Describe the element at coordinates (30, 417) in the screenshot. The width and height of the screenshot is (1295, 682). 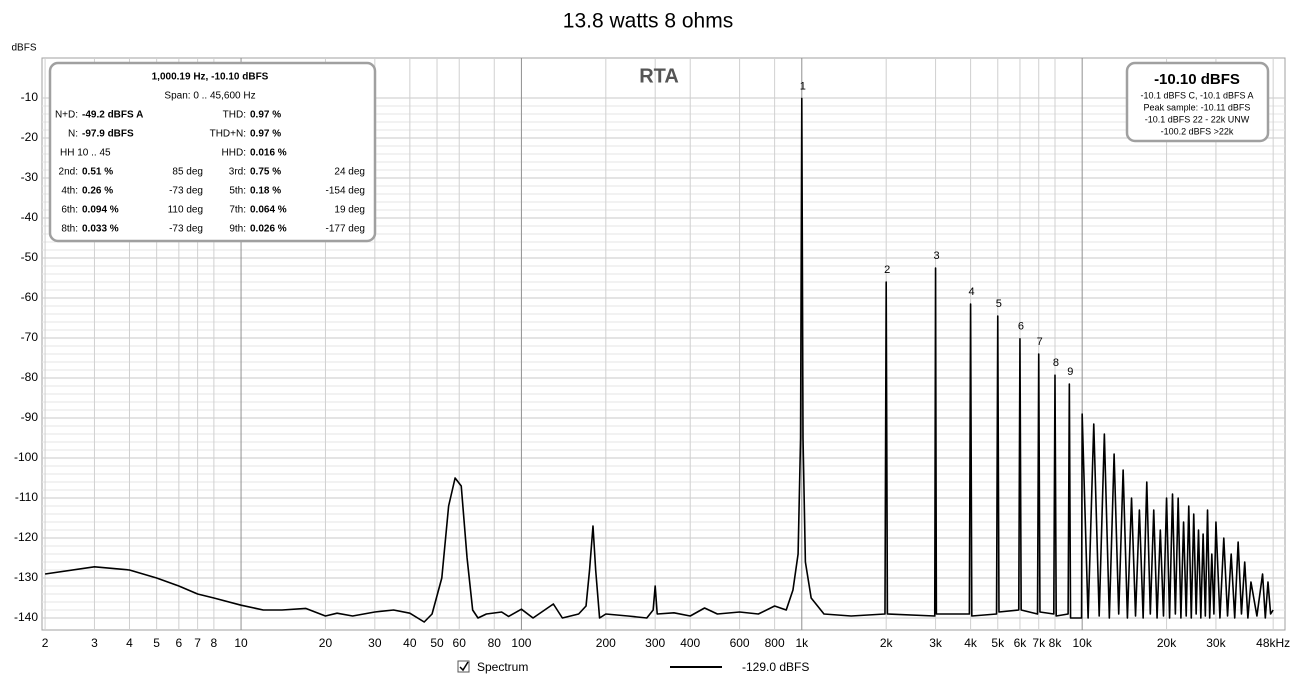
I see `y-tick-label: -90` at that location.